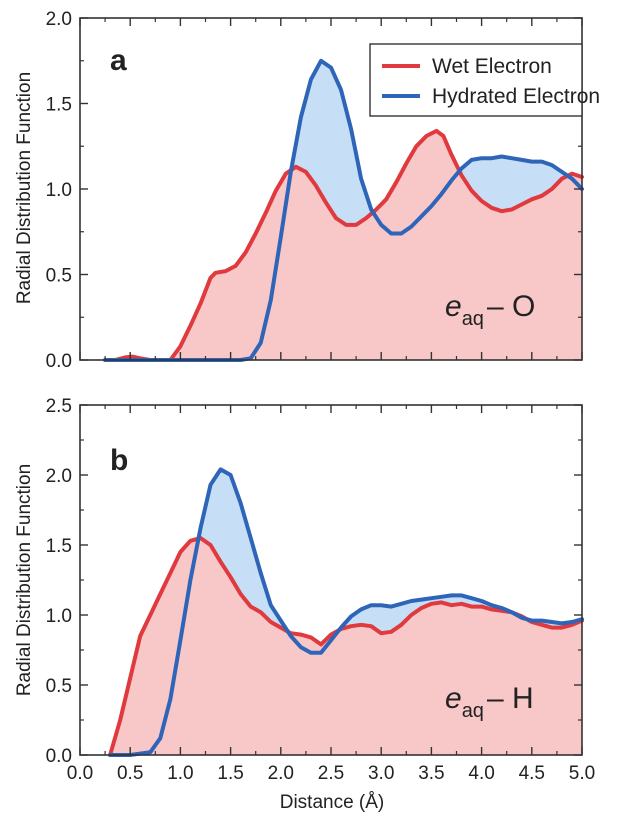 The image size is (639, 818). Describe the element at coordinates (516, 96) in the screenshot. I see `legend-label-hydrated: Hydrated Electron` at that location.